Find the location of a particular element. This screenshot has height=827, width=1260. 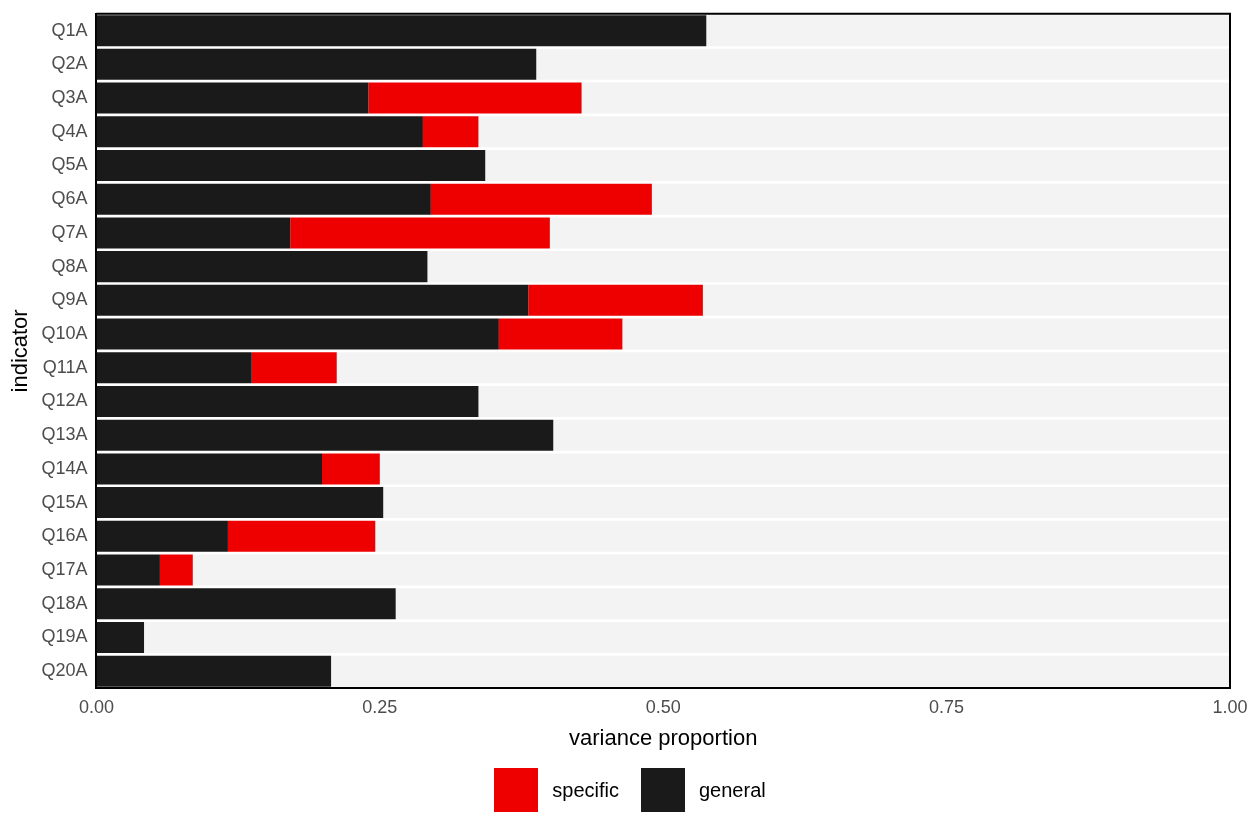

x-tick-label: 0.50 is located at coordinates (663, 706).